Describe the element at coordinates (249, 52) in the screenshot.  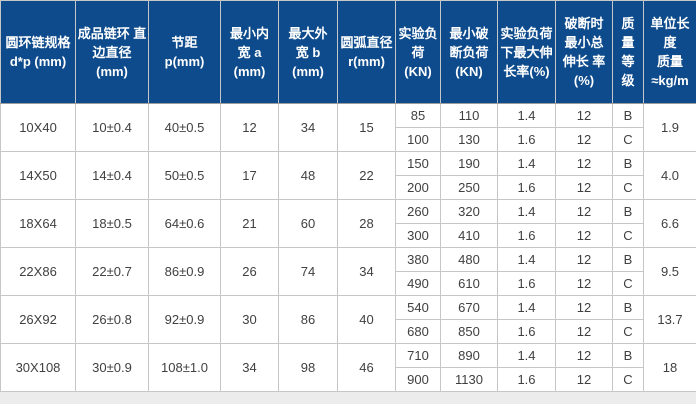
I see `column-header-min-inner-width: 最小内 宽 a (mm)` at that location.